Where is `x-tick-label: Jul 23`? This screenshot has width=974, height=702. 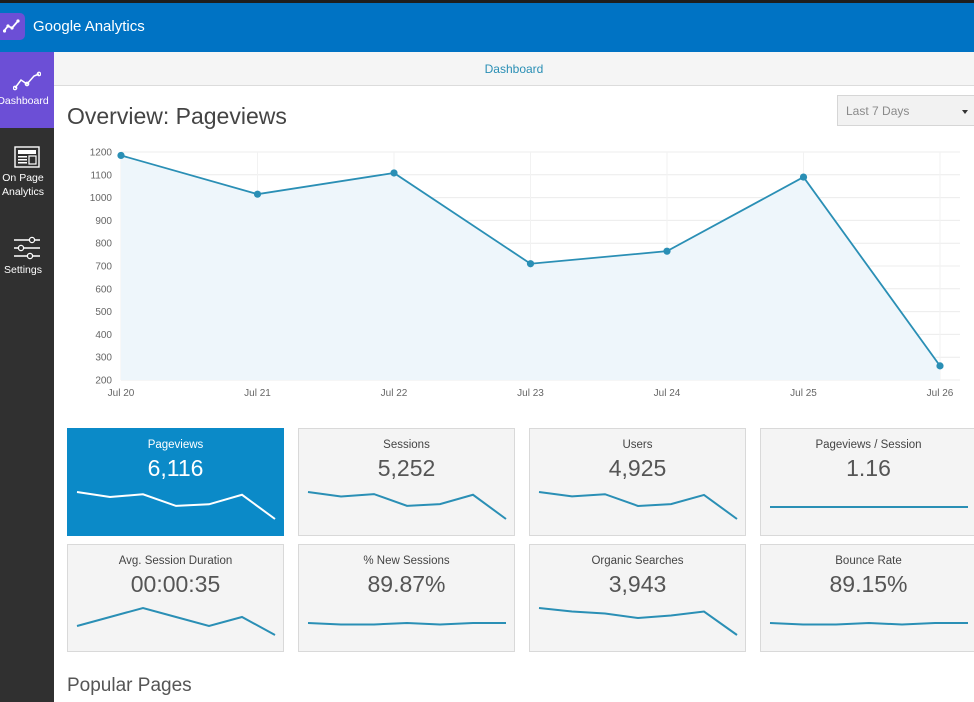
x-tick-label: Jul 23 is located at coordinates (530, 393).